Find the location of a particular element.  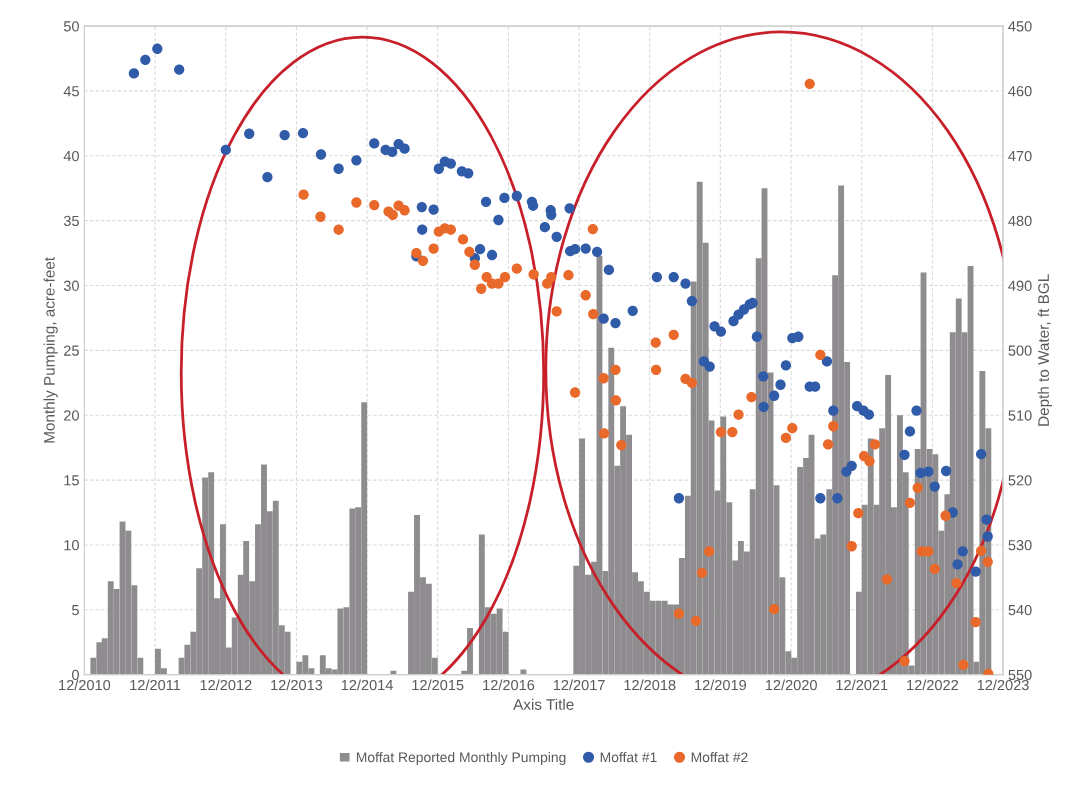

x-tick-label: 12/2014 is located at coordinates (367, 685).